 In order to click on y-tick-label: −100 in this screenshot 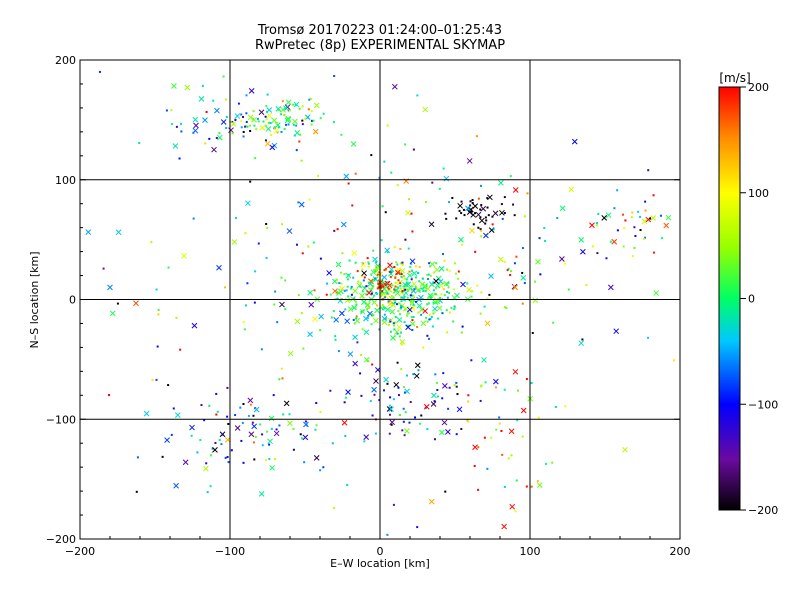, I will do `click(61, 419)`.